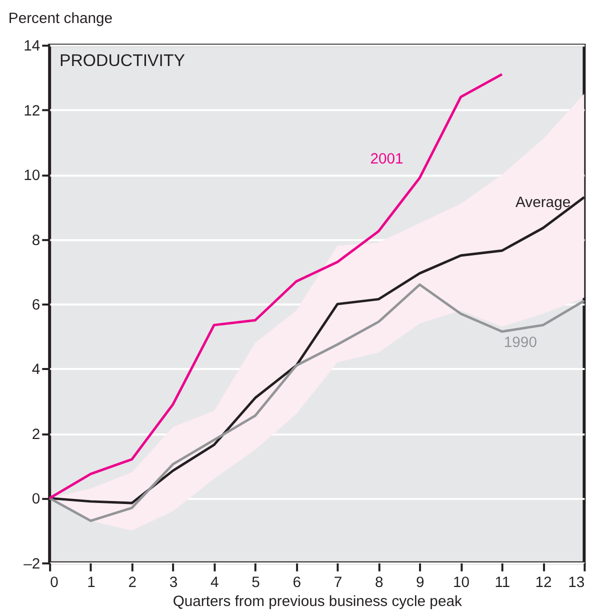 The image size is (606, 612). I want to click on x-tick-label: 4, so click(214, 583).